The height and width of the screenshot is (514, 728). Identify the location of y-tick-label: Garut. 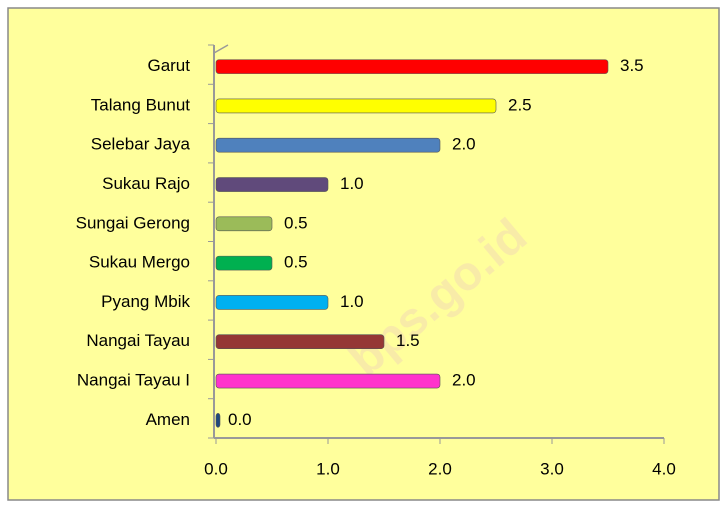
(168, 65).